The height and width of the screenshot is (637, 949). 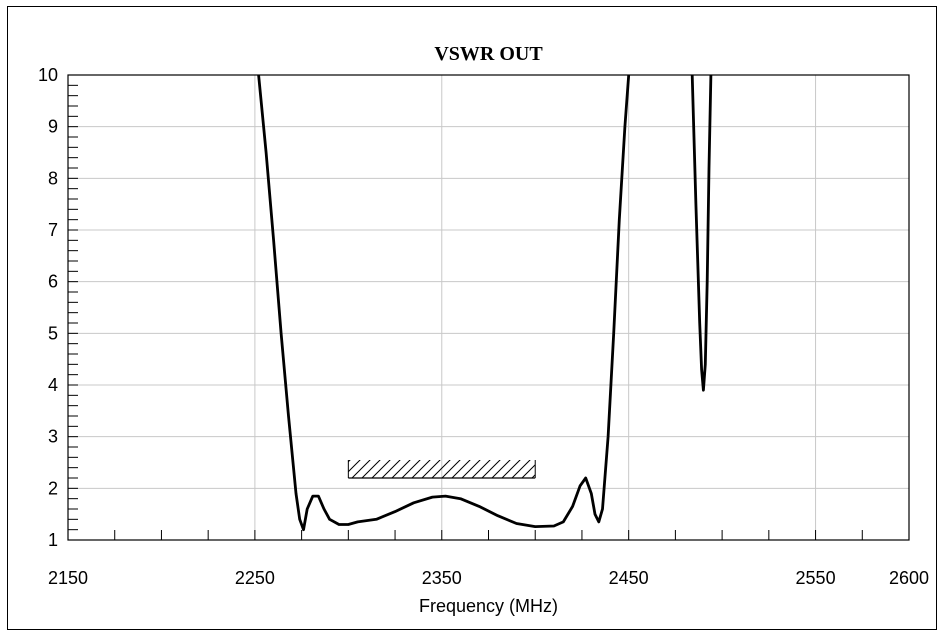 I want to click on y-tick-labels: 1 2 3 4 5 6 7 8 9 10, so click(x=48, y=307).